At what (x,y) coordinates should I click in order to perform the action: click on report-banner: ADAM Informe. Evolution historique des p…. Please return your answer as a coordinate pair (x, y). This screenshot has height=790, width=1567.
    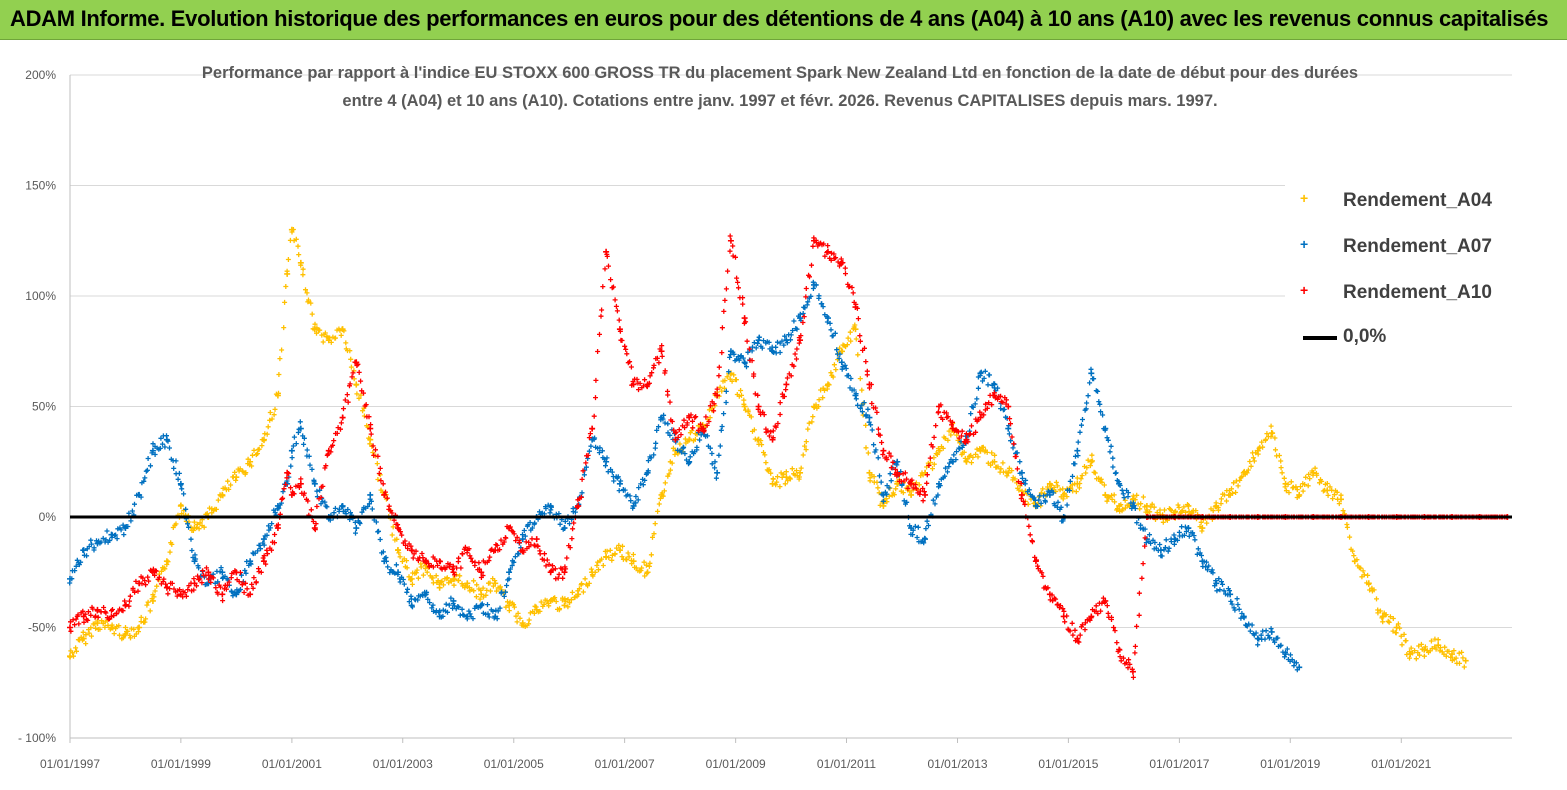
    Looking at the image, I should click on (783, 20).